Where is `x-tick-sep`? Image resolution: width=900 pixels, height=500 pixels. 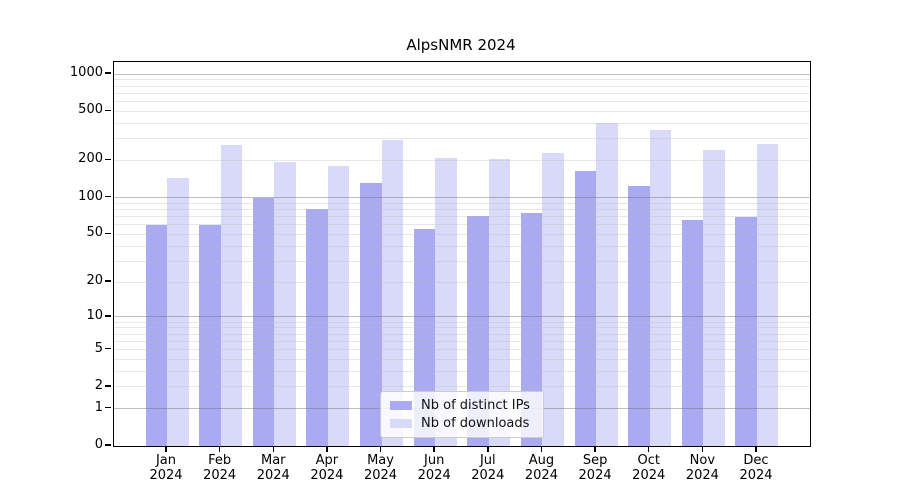 x-tick-sep is located at coordinates (595, 449).